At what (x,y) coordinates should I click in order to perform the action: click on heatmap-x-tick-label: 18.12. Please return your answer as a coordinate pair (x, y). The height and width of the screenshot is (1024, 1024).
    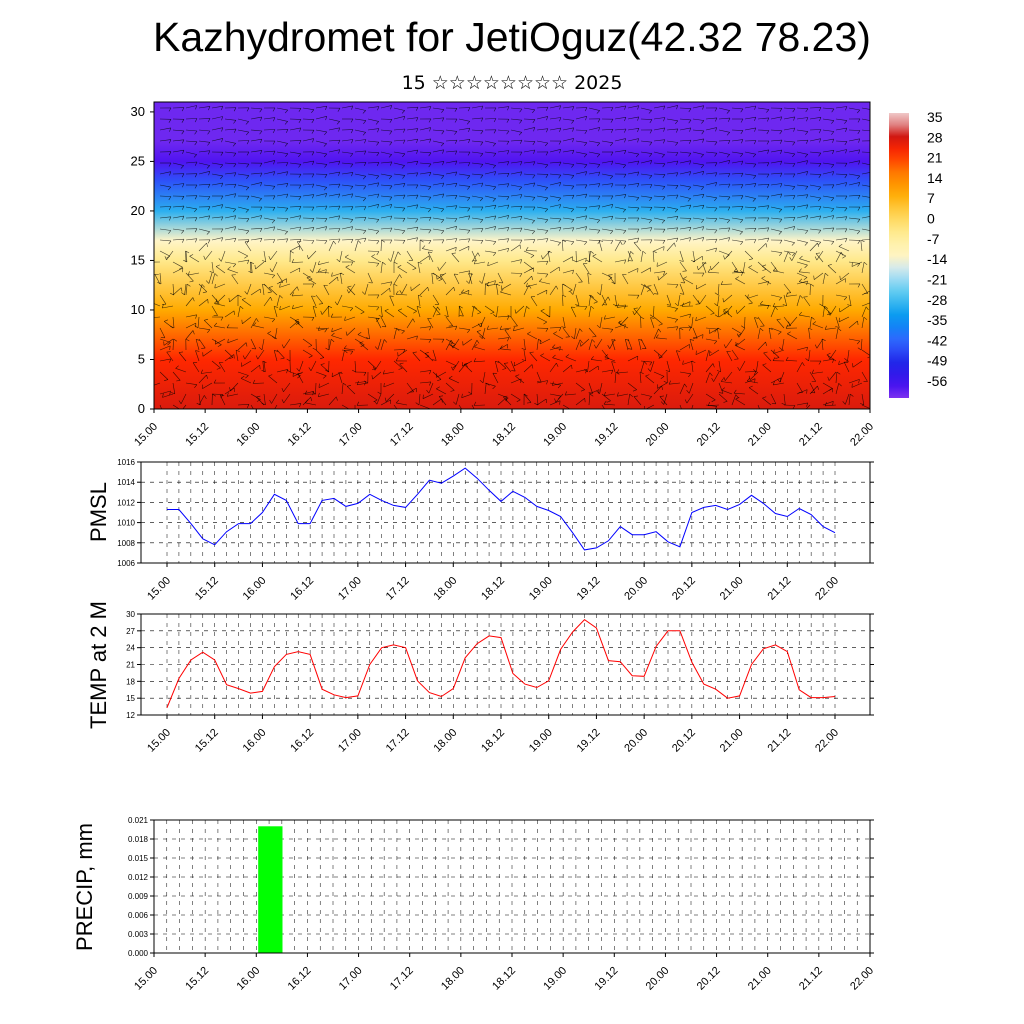
    Looking at the image, I should click on (504, 435).